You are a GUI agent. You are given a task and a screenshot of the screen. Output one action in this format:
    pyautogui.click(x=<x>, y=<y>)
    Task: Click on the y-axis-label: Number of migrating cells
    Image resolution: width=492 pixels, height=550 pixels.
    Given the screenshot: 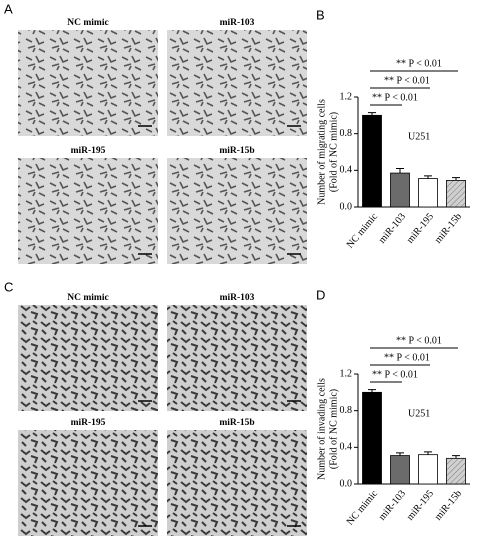 What is the action you would take?
    pyautogui.click(x=321, y=152)
    